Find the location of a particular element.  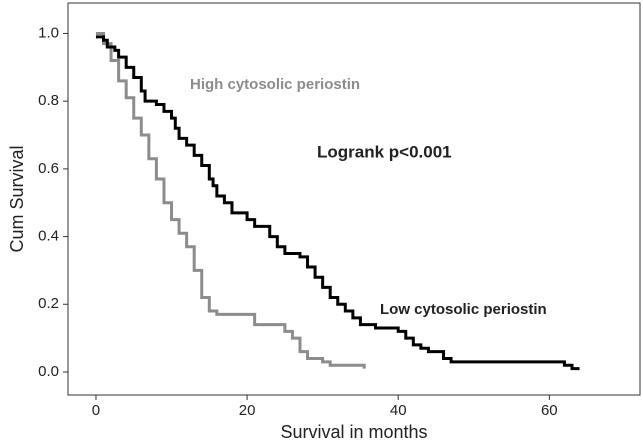

series-label: Low cytosolic periostin is located at coordinates (463, 309).